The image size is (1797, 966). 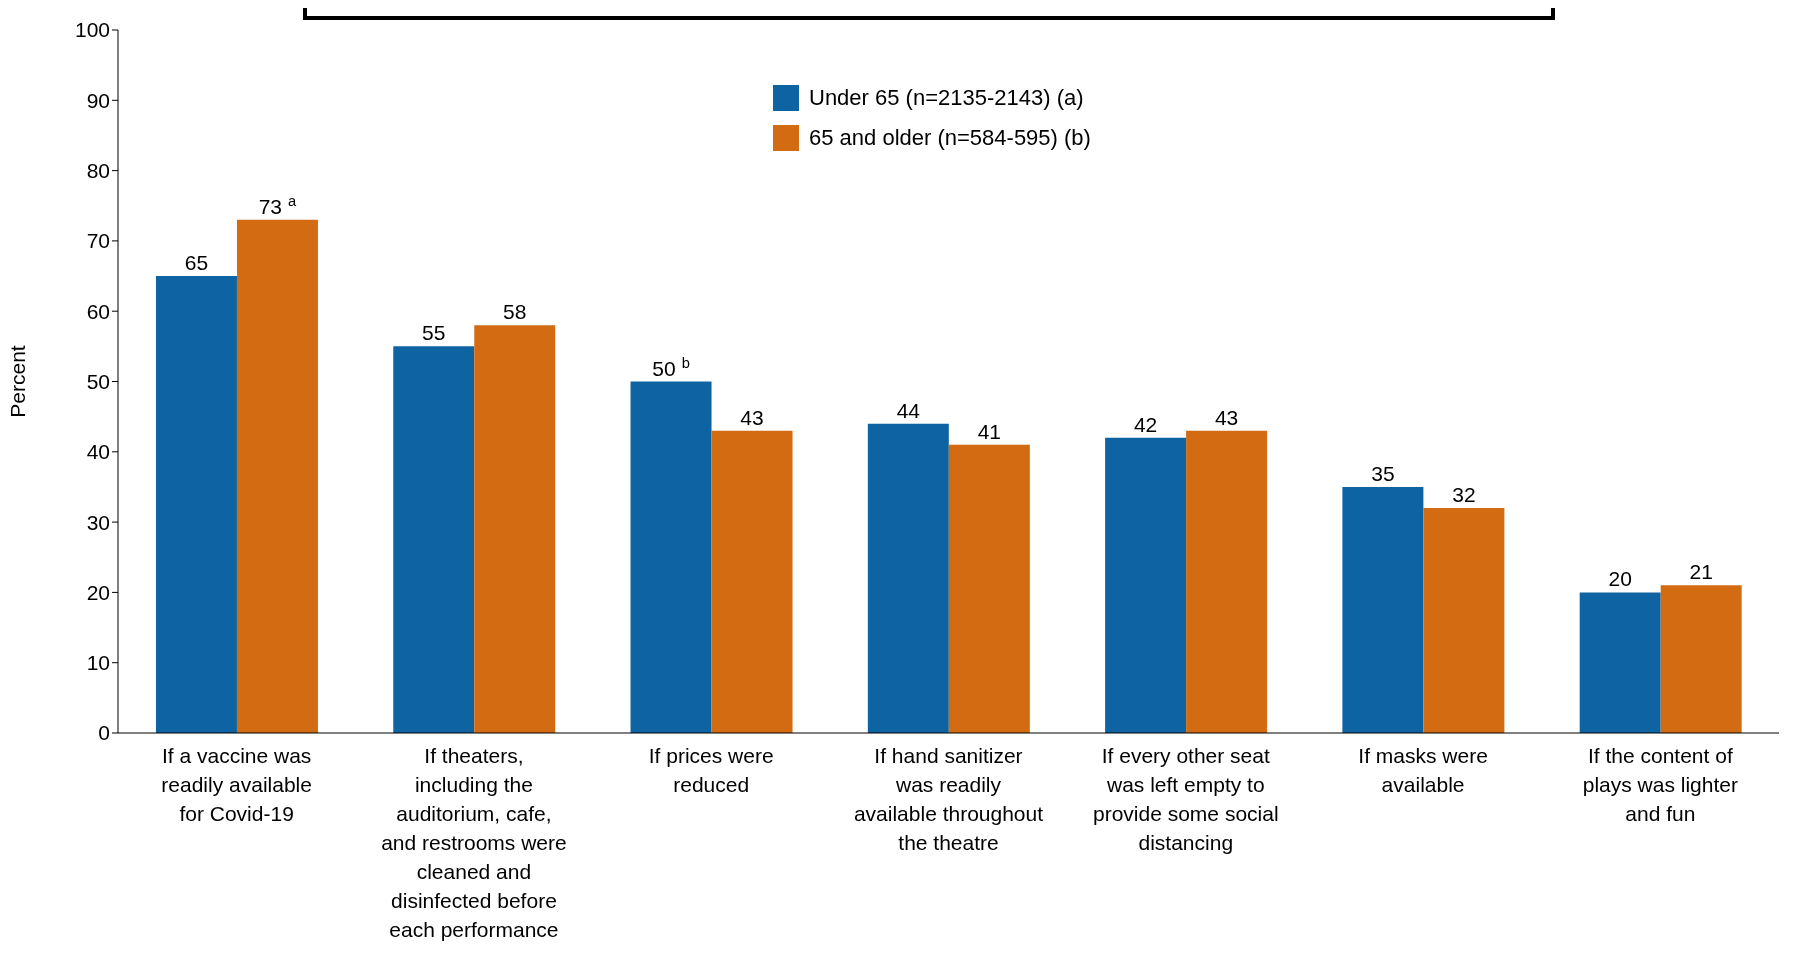 What do you see at coordinates (434, 333) in the screenshot?
I see `data-label: 55` at bounding box center [434, 333].